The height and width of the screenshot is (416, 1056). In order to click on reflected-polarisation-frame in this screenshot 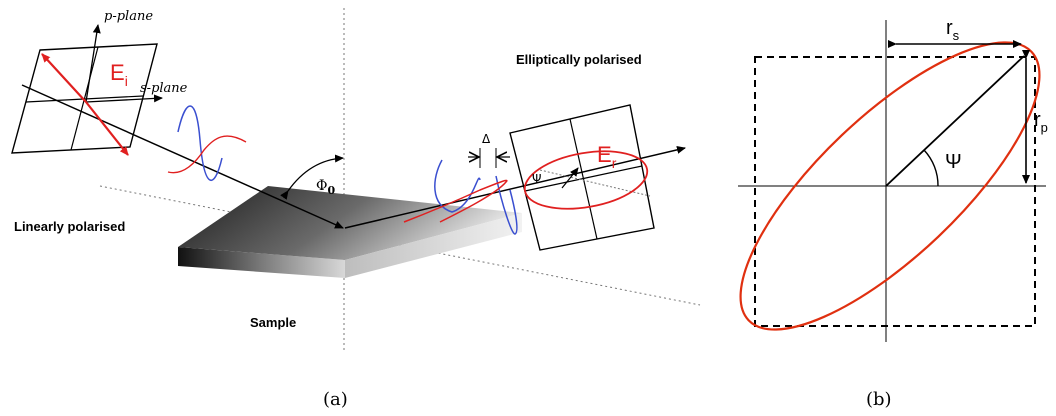, I will do `click(582, 177)`.